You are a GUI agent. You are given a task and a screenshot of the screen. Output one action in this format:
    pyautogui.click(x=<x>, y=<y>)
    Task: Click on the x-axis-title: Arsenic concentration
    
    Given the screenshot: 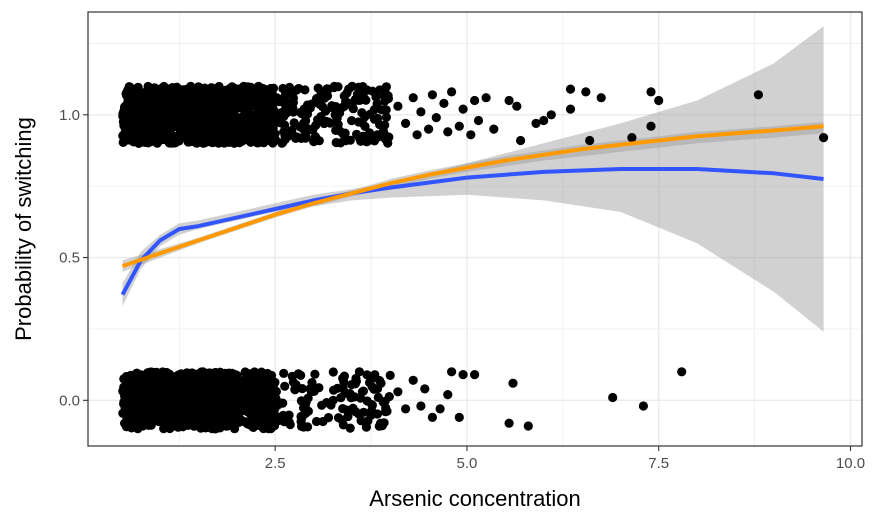 What is the action you would take?
    pyautogui.click(x=475, y=498)
    